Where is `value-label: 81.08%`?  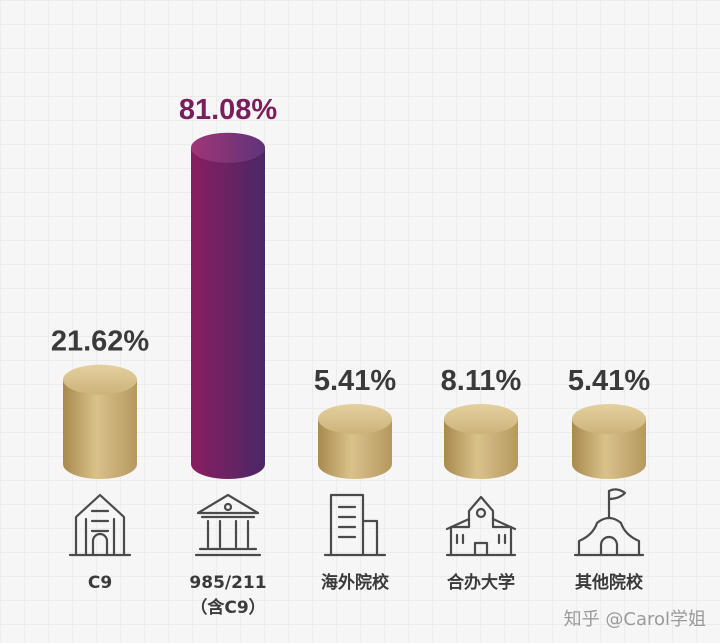
value-label: 81.08% is located at coordinates (228, 110).